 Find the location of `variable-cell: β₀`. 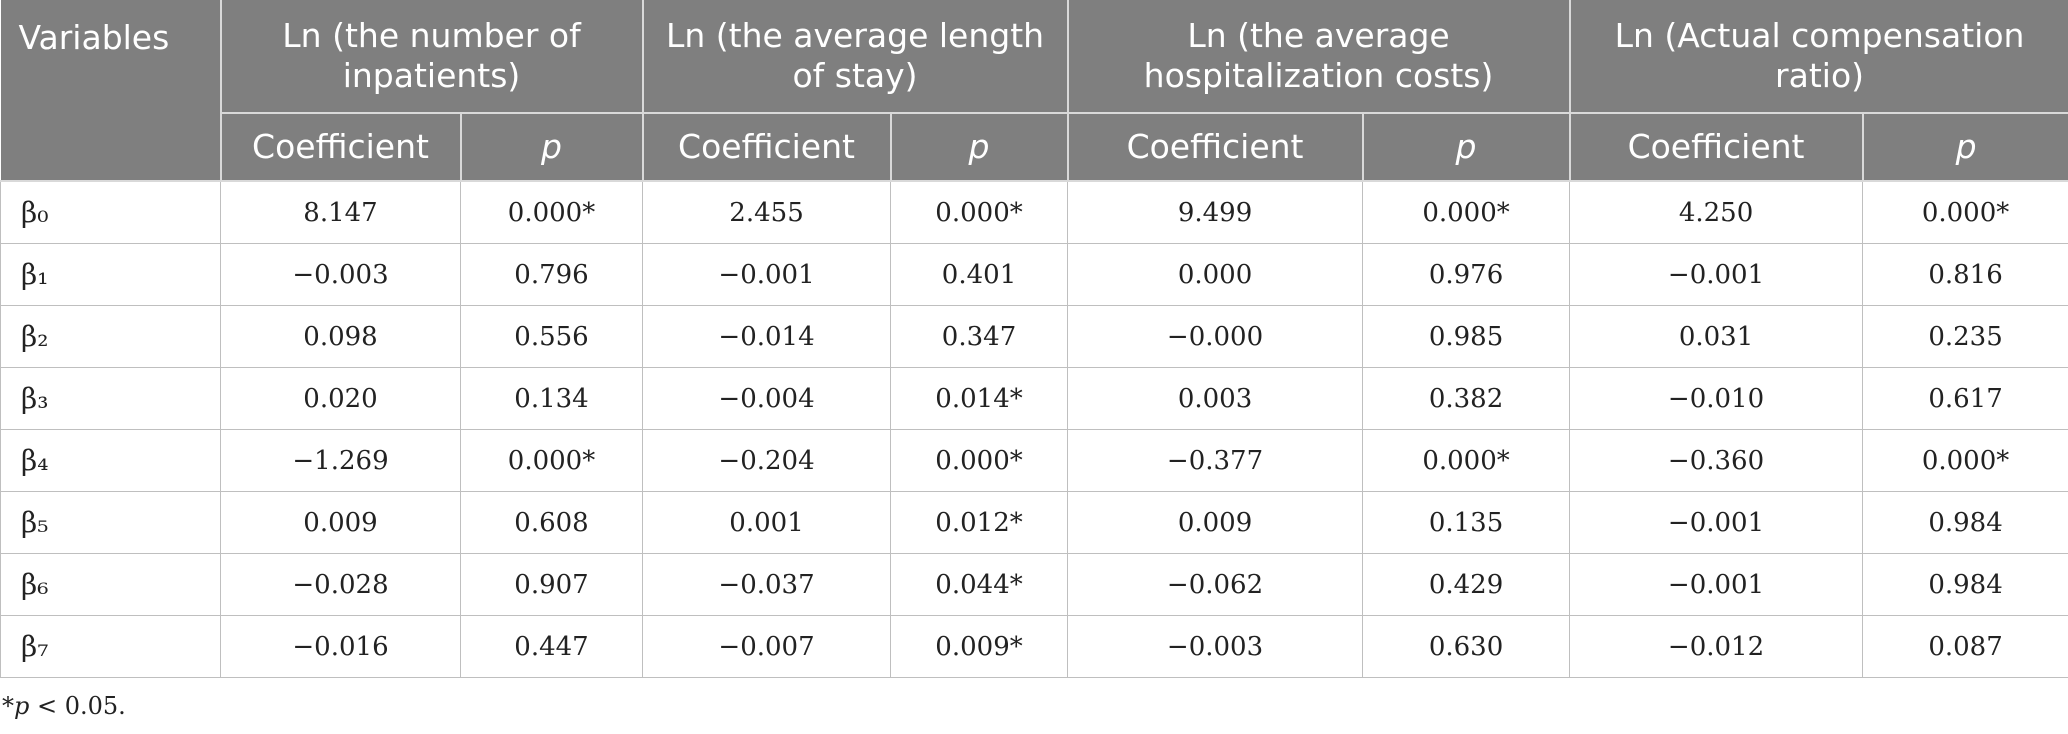

variable-cell: β₀ is located at coordinates (110, 212).